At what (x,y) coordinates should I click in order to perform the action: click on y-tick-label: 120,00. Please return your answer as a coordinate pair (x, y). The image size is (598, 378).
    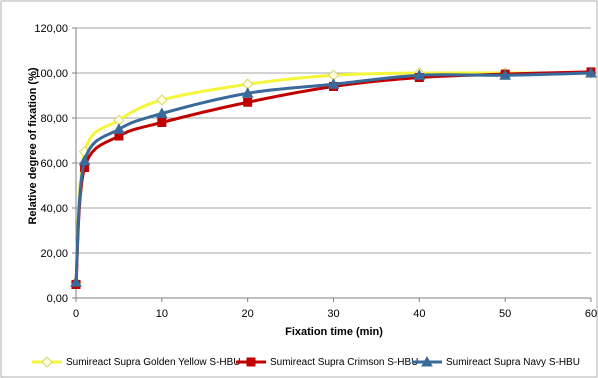
    Looking at the image, I should click on (51, 29).